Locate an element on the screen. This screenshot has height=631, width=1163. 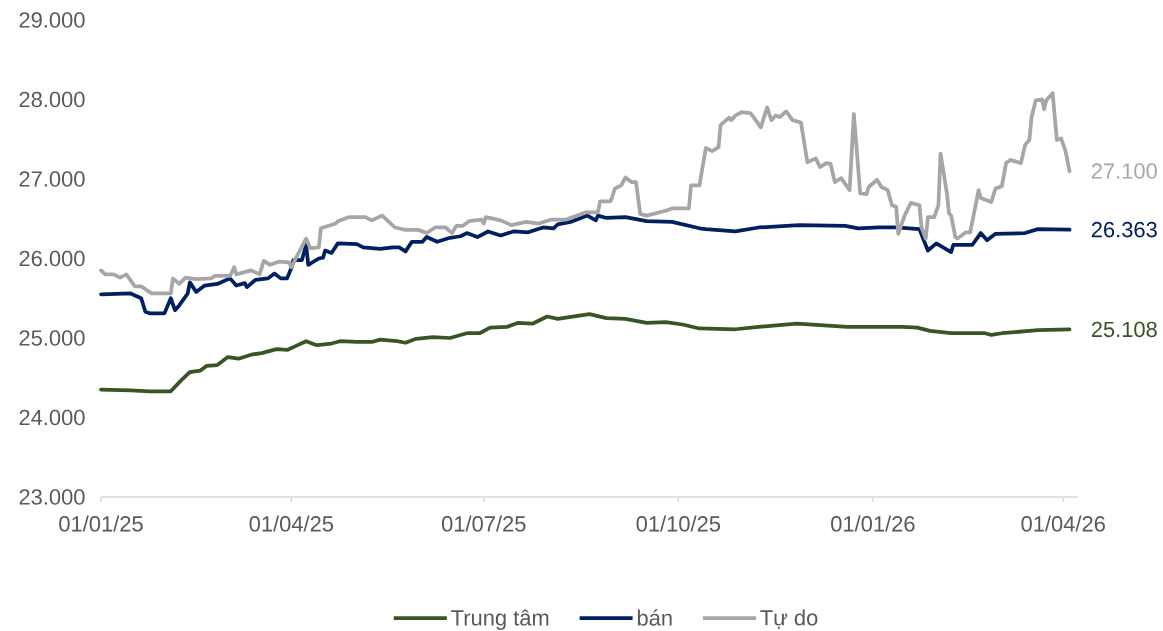
legend-label: bán is located at coordinates (654, 617).